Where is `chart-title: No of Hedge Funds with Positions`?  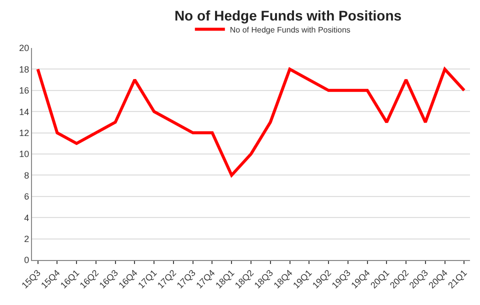
chart-title: No of Hedge Funds with Positions is located at coordinates (288, 15).